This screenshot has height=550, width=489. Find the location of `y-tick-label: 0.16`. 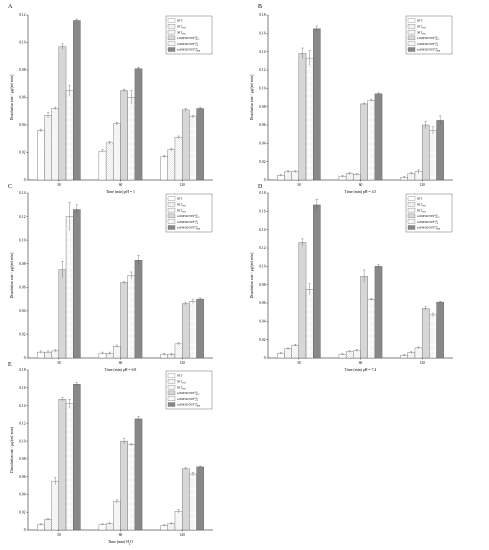

y-tick-label: 0.16 is located at coordinates (262, 34).